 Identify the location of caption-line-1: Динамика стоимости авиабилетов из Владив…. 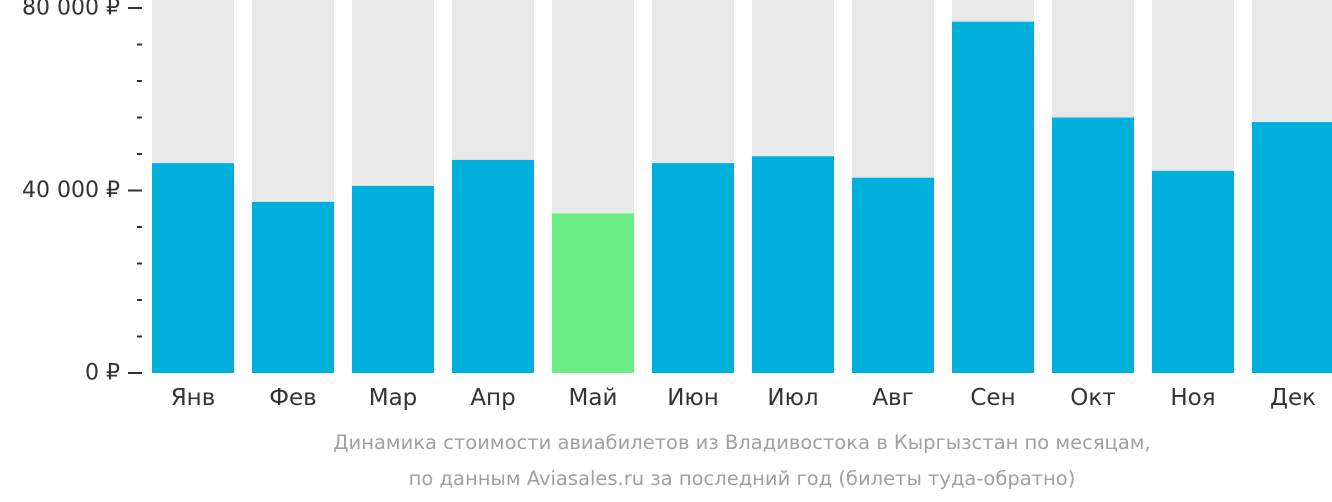
(742, 442).